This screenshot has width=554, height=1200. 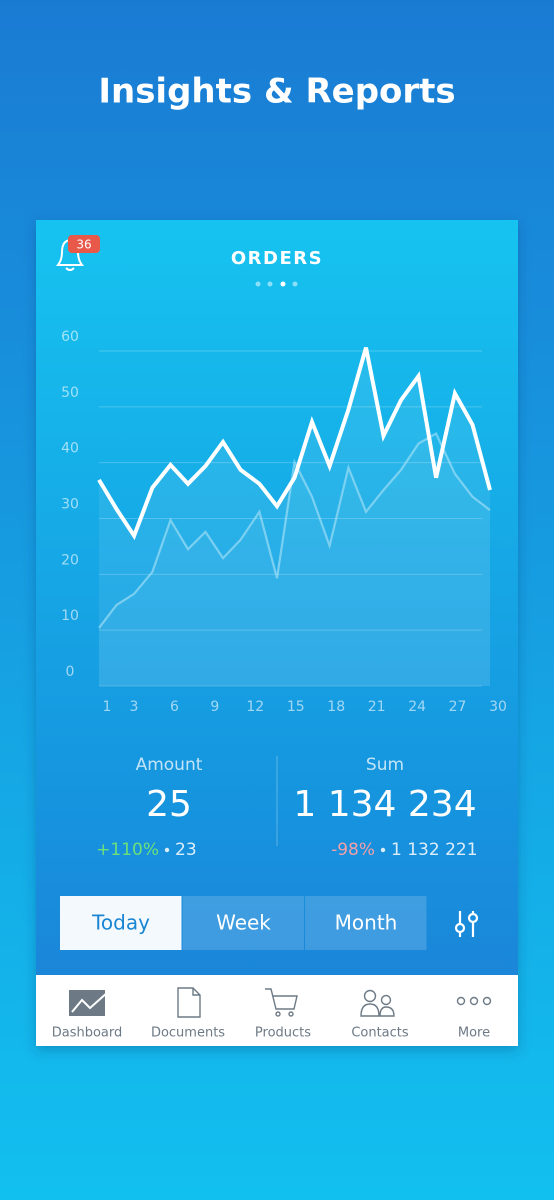 What do you see at coordinates (277, 258) in the screenshot?
I see `chart-title: ORDERS` at bounding box center [277, 258].